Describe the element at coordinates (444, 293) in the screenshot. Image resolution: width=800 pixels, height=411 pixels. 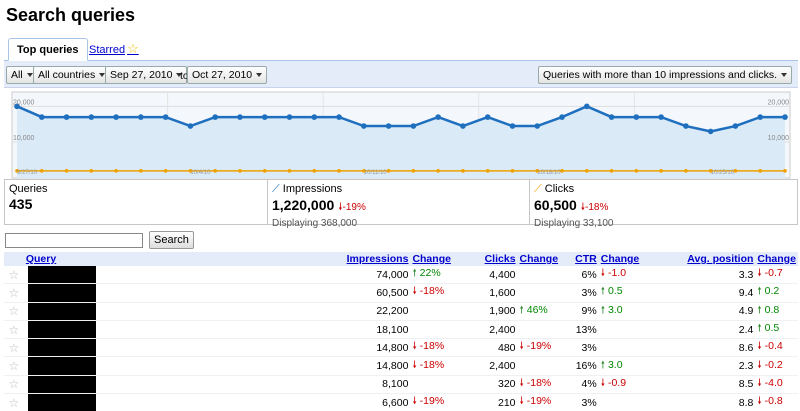
I see `change-cell: 🠗 -18%` at that location.